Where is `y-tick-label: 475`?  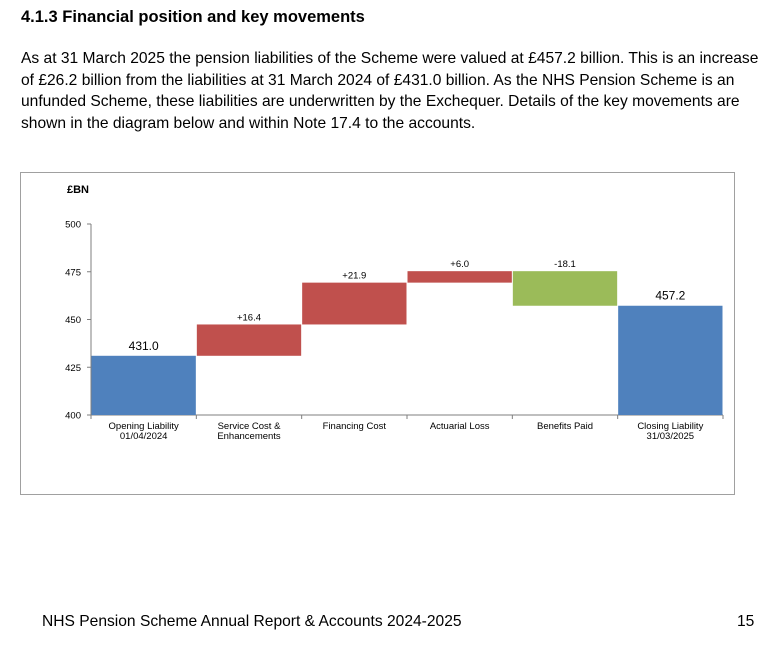 y-tick-label: 475 is located at coordinates (73, 272).